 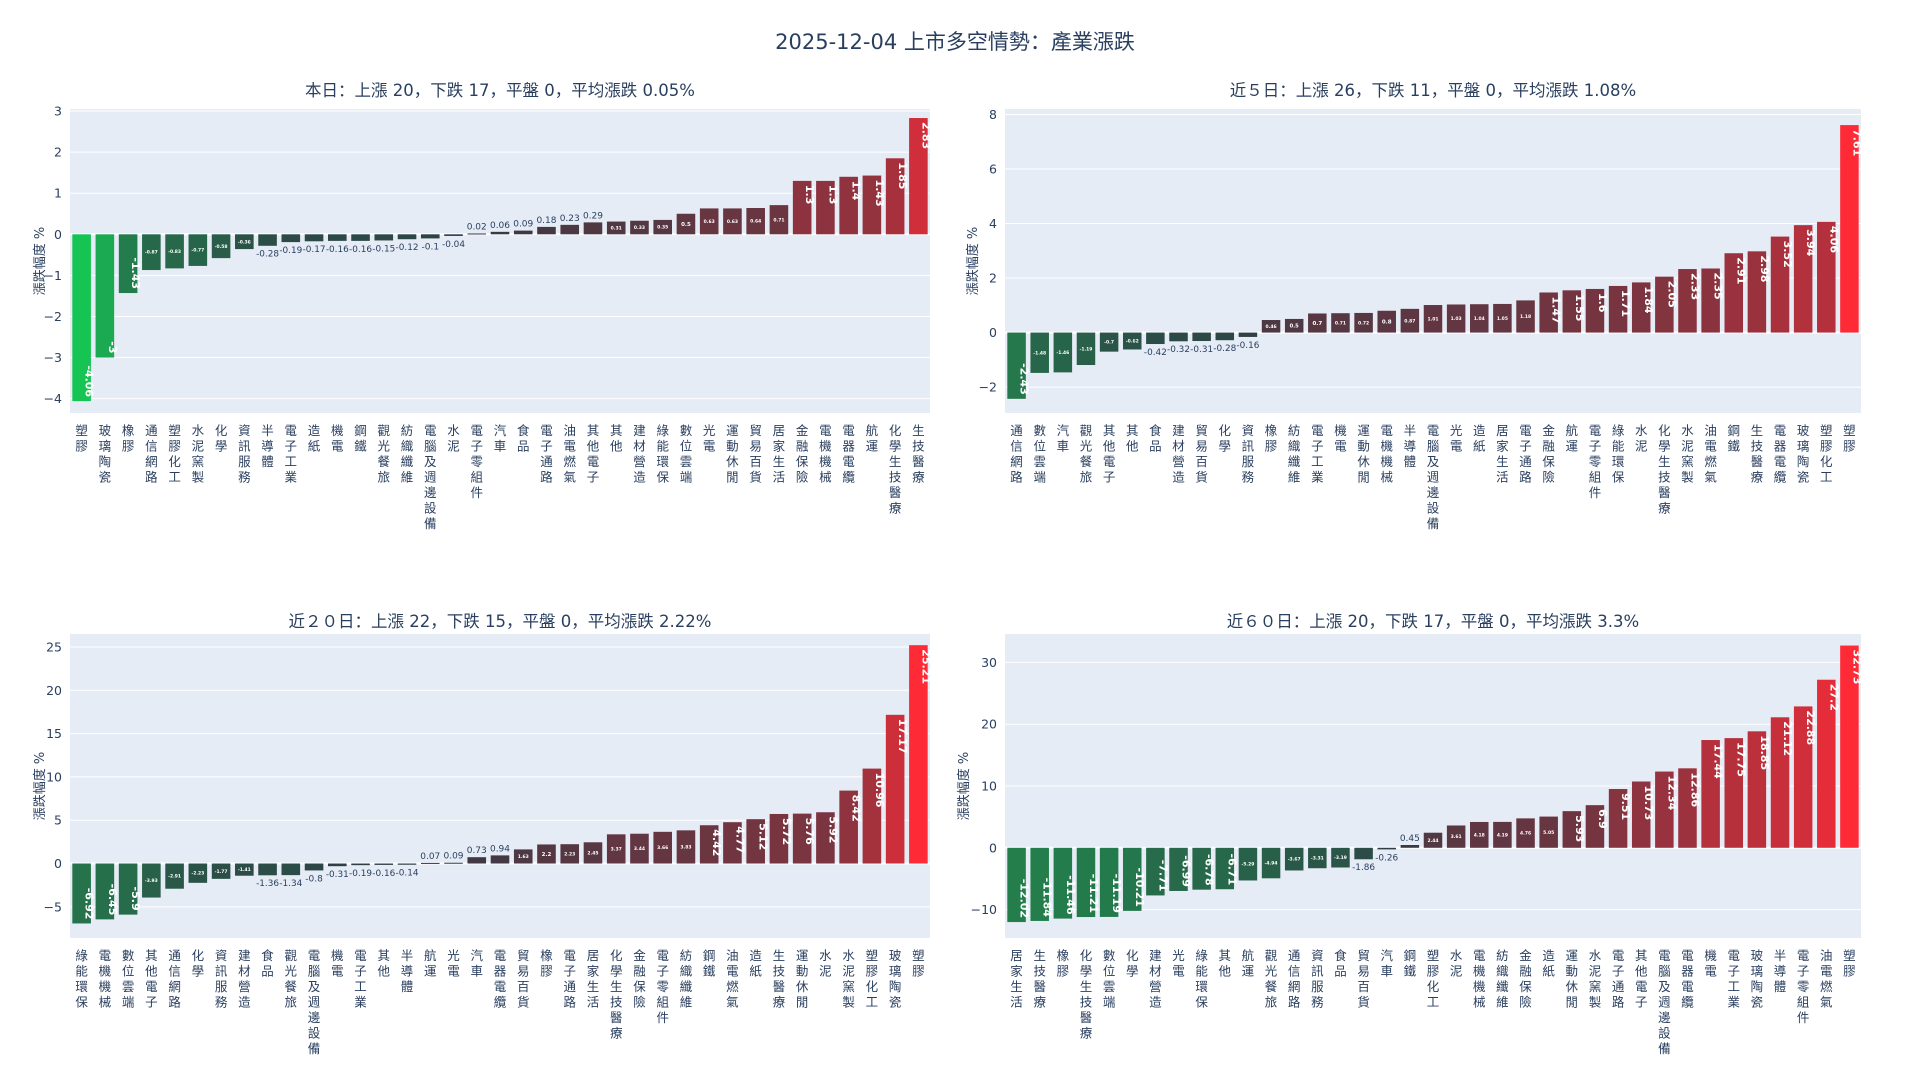 What do you see at coordinates (1317, 979) in the screenshot?
I see `x-tick-label: 資訊服務` at bounding box center [1317, 979].